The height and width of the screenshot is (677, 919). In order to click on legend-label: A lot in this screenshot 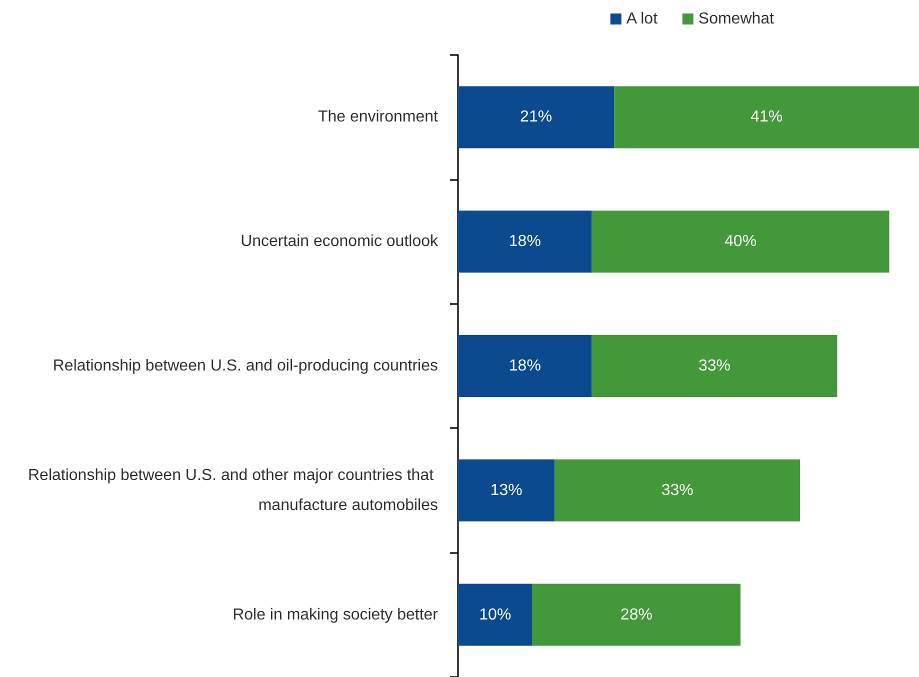, I will do `click(642, 19)`.